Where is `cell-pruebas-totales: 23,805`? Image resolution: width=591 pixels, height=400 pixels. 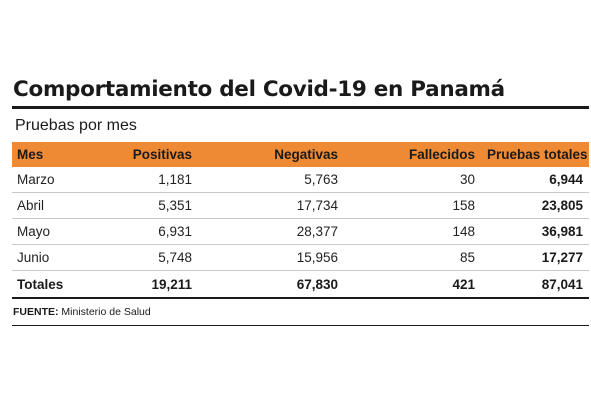 cell-pruebas-totales: 23,805 is located at coordinates (535, 205).